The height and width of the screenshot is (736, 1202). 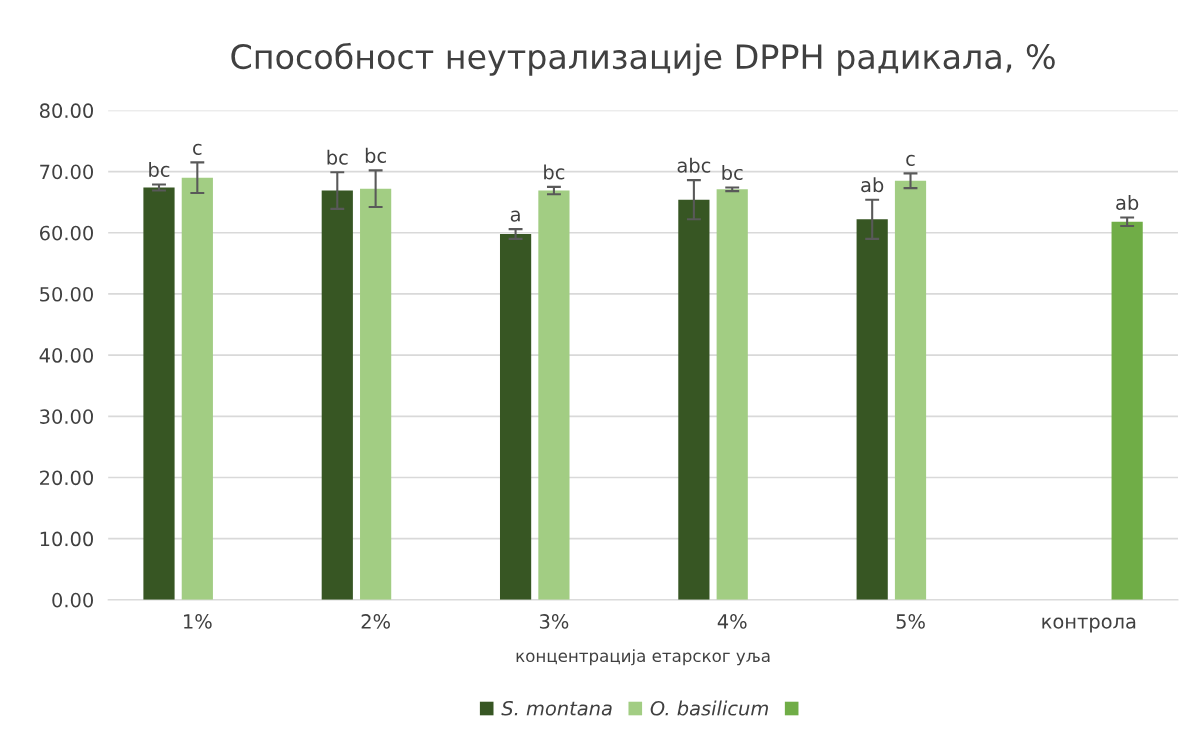 What do you see at coordinates (66, 416) in the screenshot?
I see `y-tick-label: 30.00` at bounding box center [66, 416].